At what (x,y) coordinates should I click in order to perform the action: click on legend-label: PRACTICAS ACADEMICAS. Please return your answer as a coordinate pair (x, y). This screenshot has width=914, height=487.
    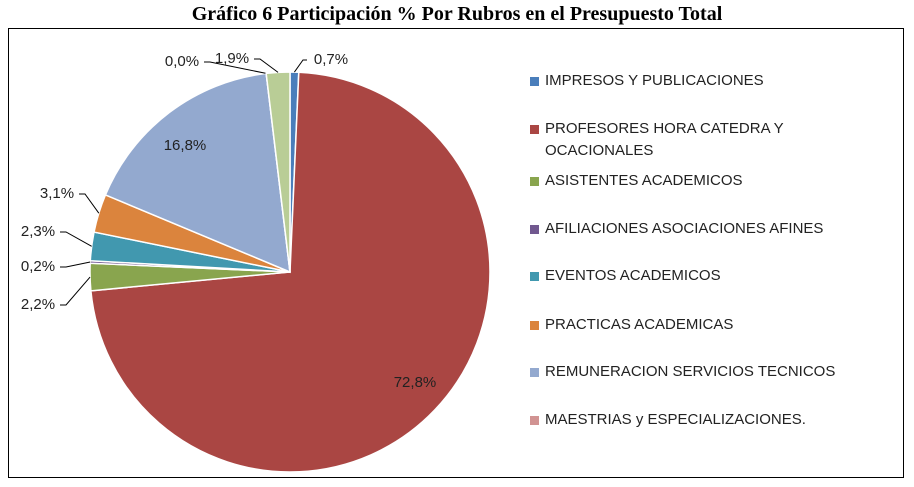
    Looking at the image, I should click on (639, 324).